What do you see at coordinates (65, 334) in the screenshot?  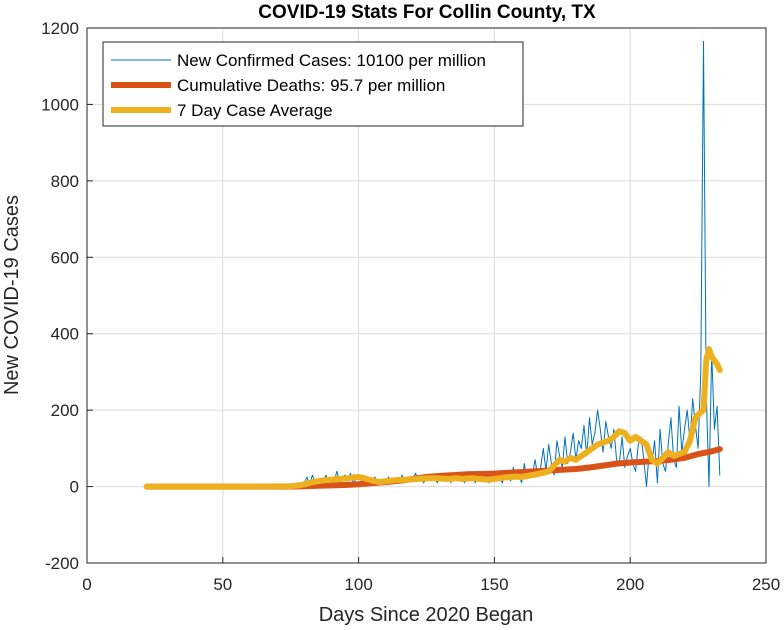 I see `y-tick-label: 400` at bounding box center [65, 334].